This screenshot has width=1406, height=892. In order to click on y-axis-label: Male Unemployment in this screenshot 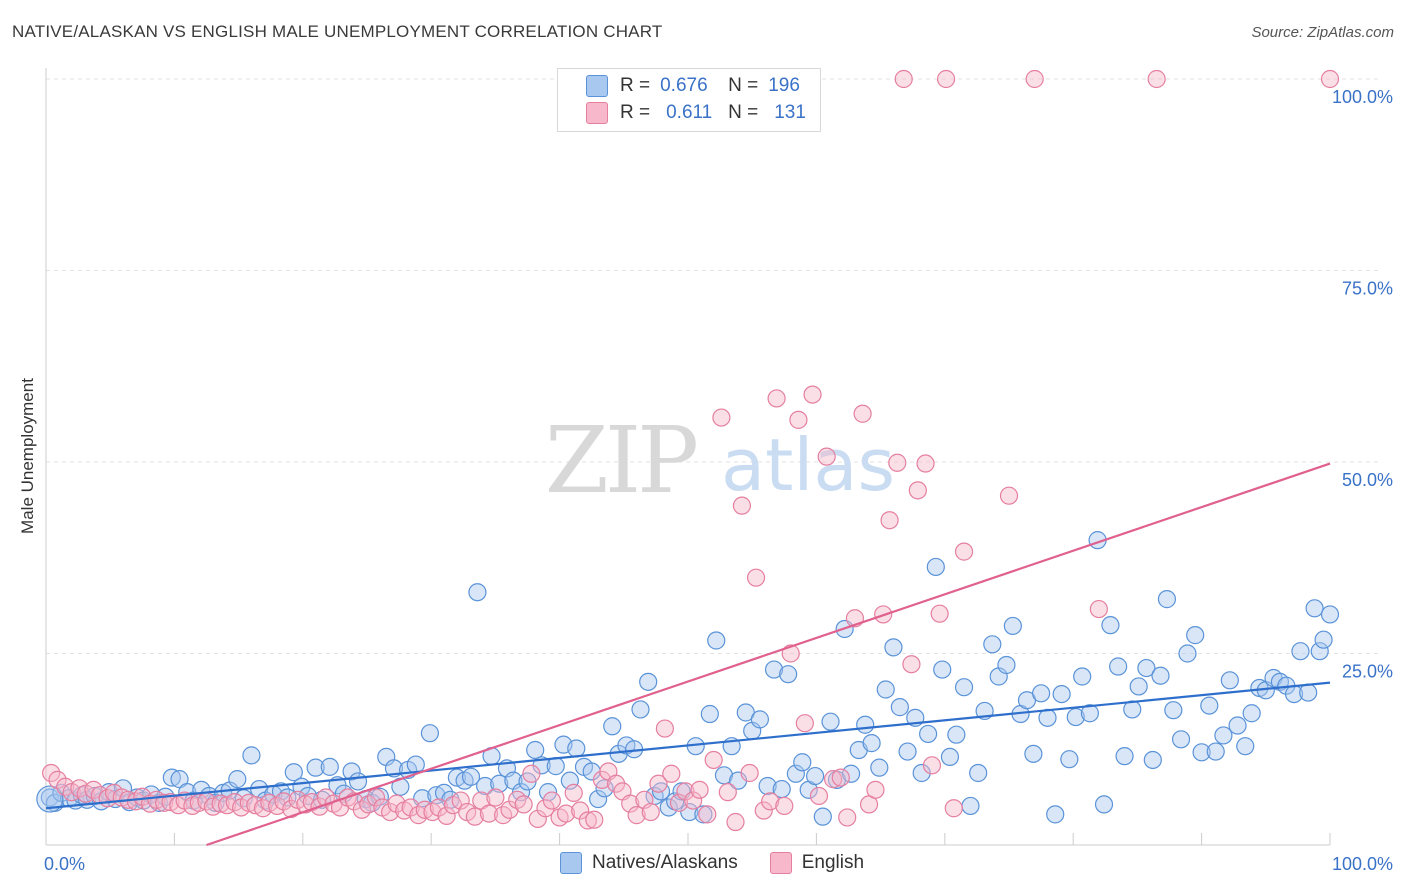, I will do `click(27, 456)`.